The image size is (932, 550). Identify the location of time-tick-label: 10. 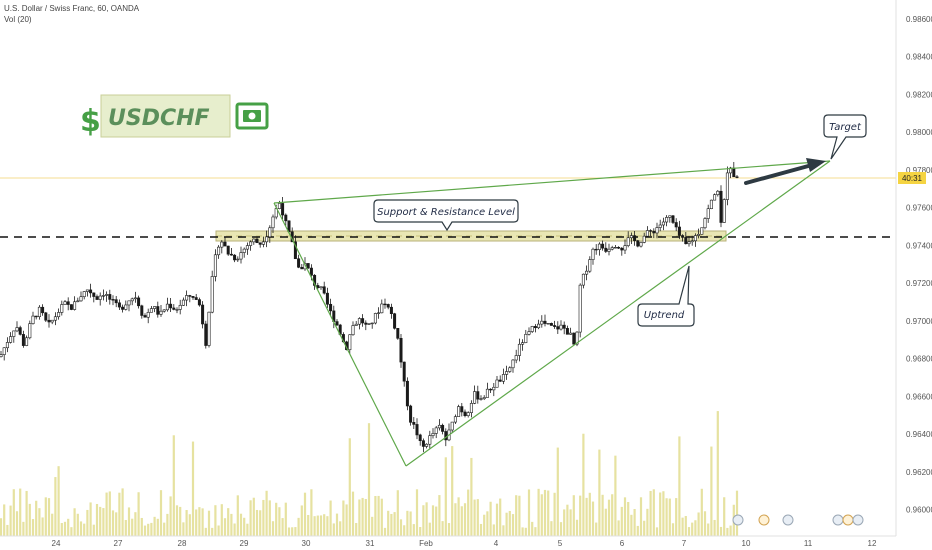
(746, 543).